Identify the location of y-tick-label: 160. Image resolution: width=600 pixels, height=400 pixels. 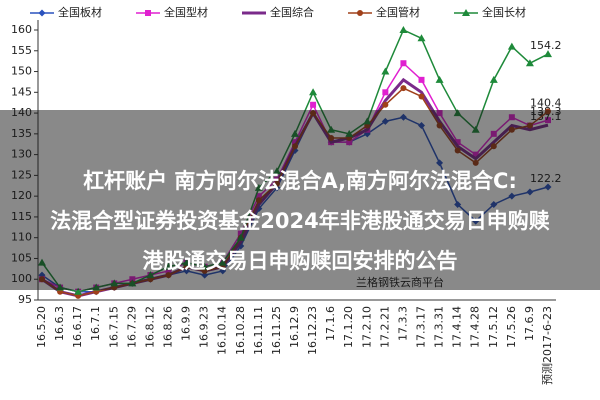
(21, 29).